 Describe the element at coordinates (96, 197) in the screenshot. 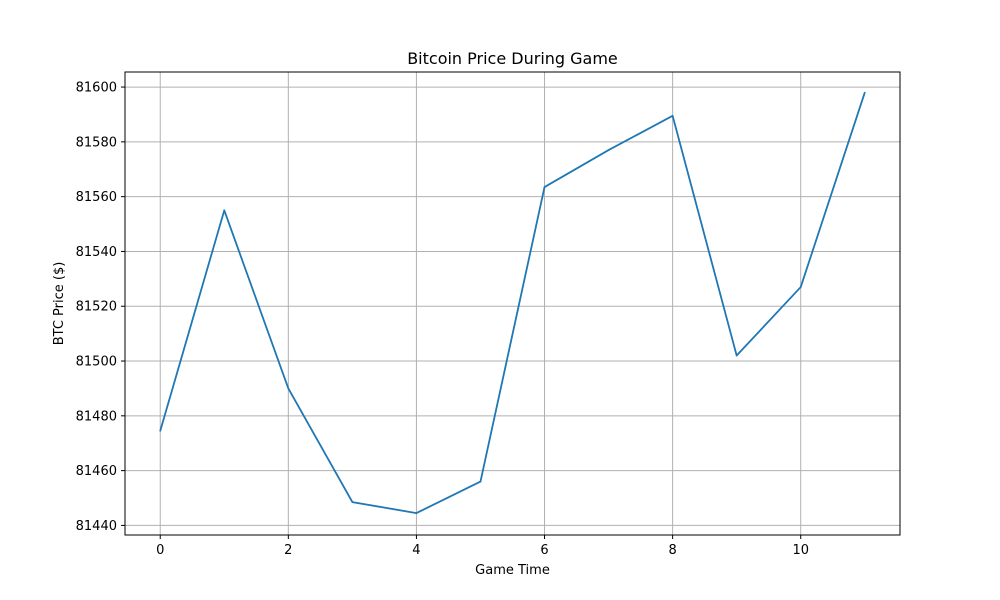

I see `y-tick-label: 81560` at that location.